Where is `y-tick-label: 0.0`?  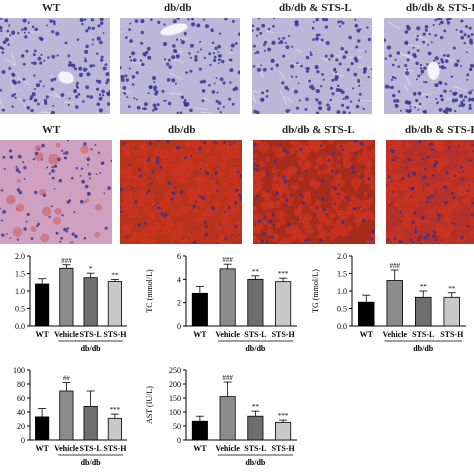
y-tick-label: 0.0 is located at coordinates (20, 326).